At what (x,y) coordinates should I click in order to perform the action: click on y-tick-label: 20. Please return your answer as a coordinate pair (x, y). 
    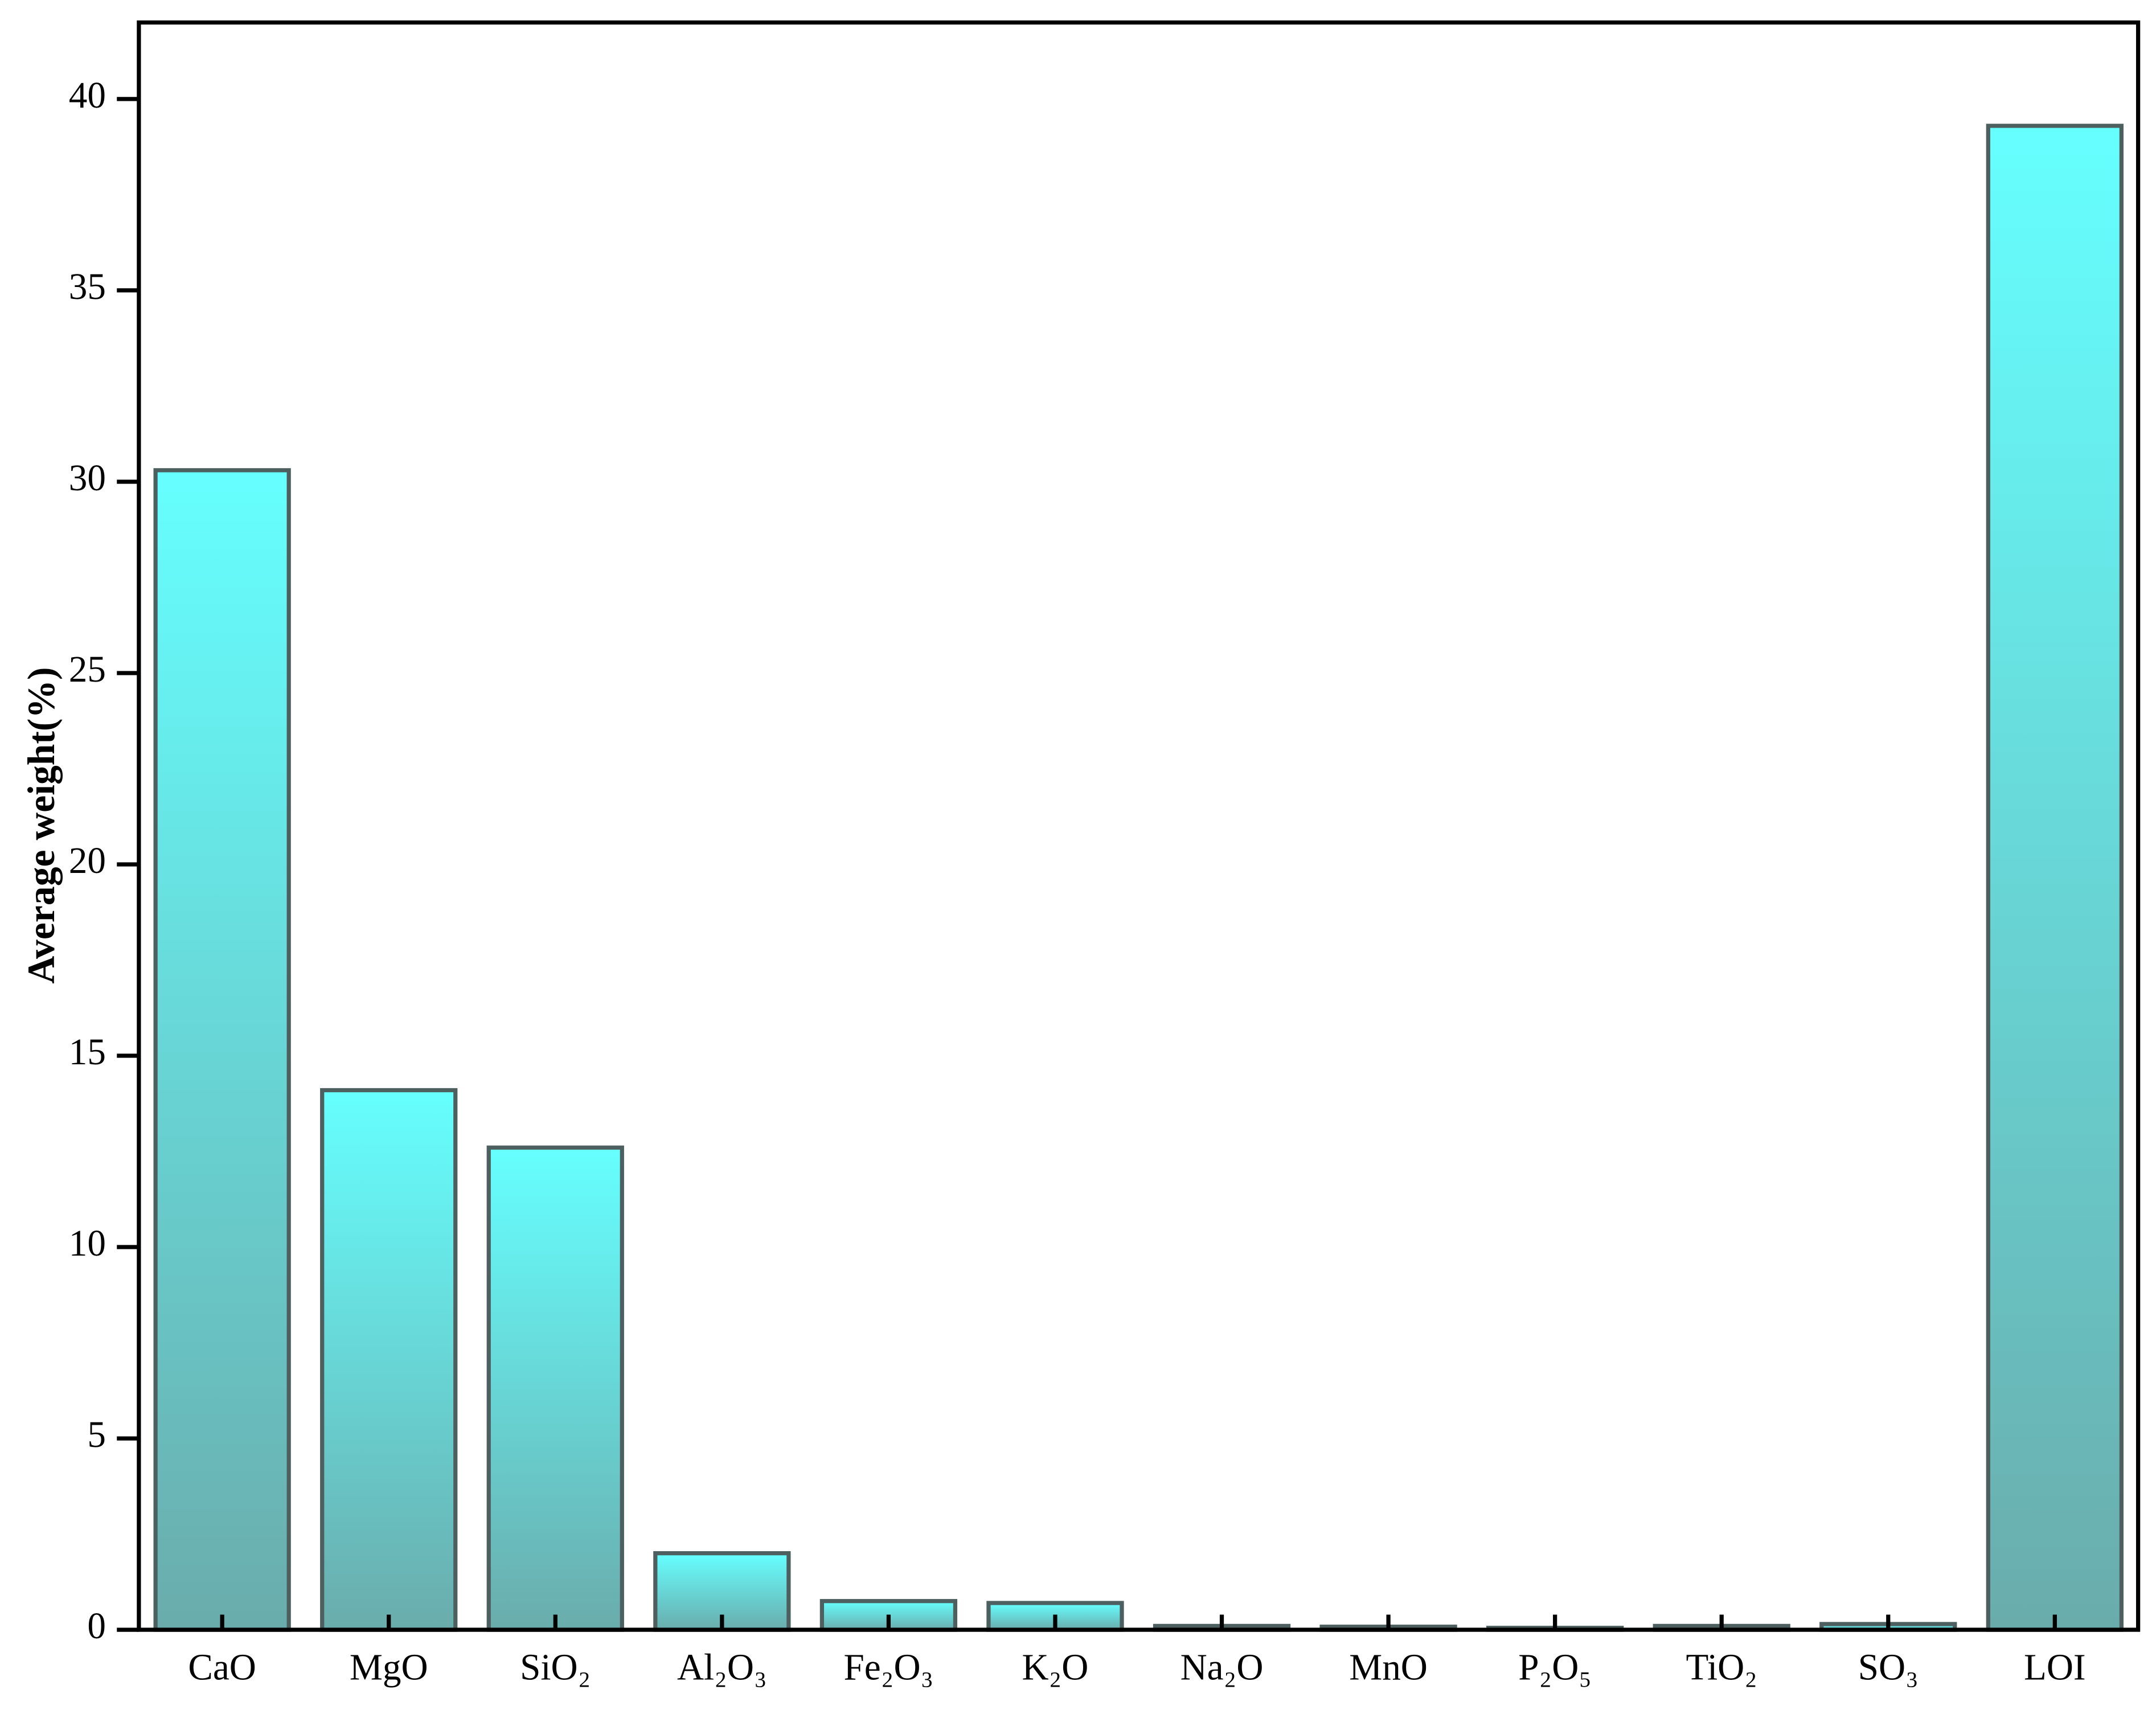
    Looking at the image, I should click on (87, 860).